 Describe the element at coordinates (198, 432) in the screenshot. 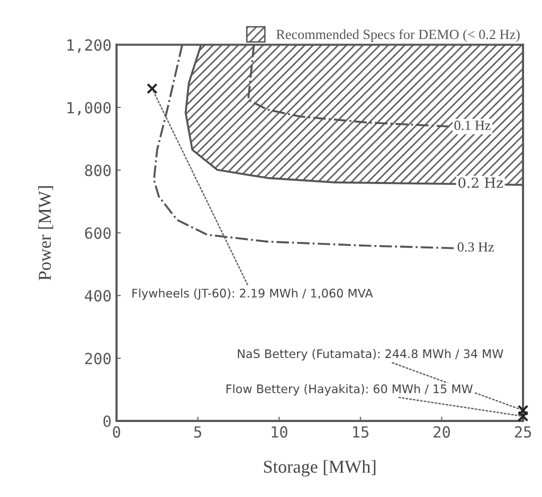

I see `x-tick-label: 5` at that location.